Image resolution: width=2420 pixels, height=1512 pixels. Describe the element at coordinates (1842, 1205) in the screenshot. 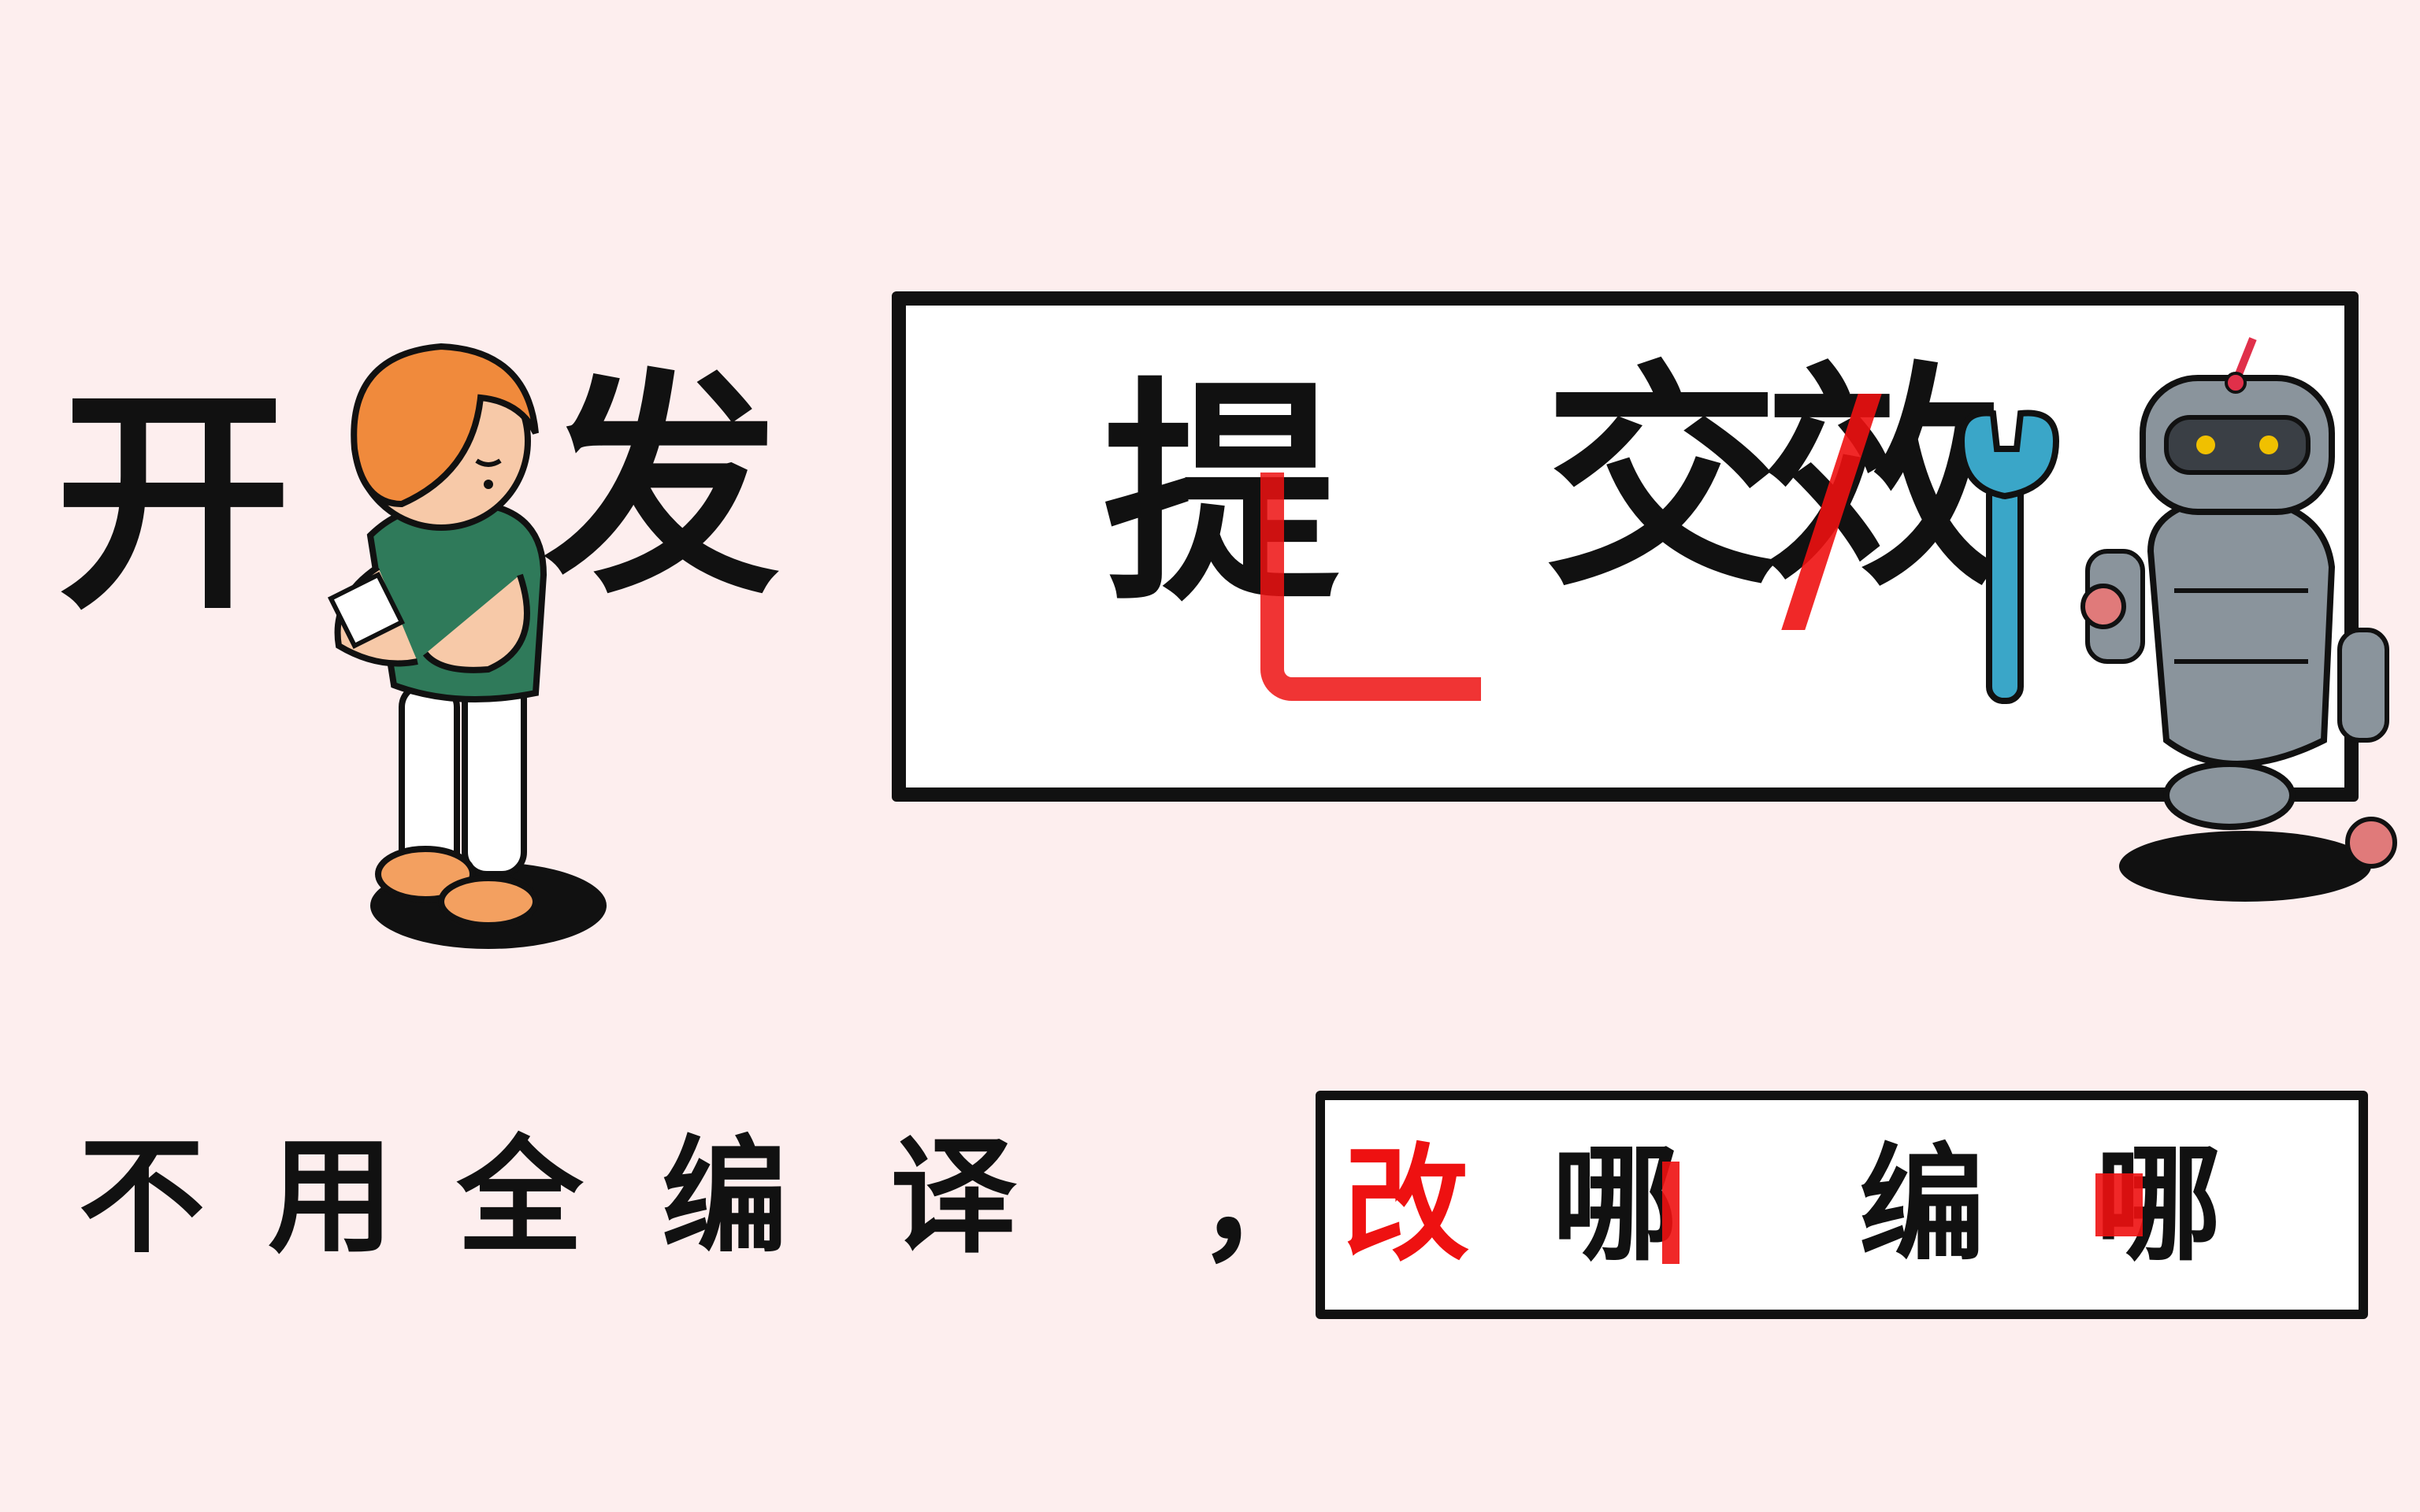

I see `subtitle-box` at that location.